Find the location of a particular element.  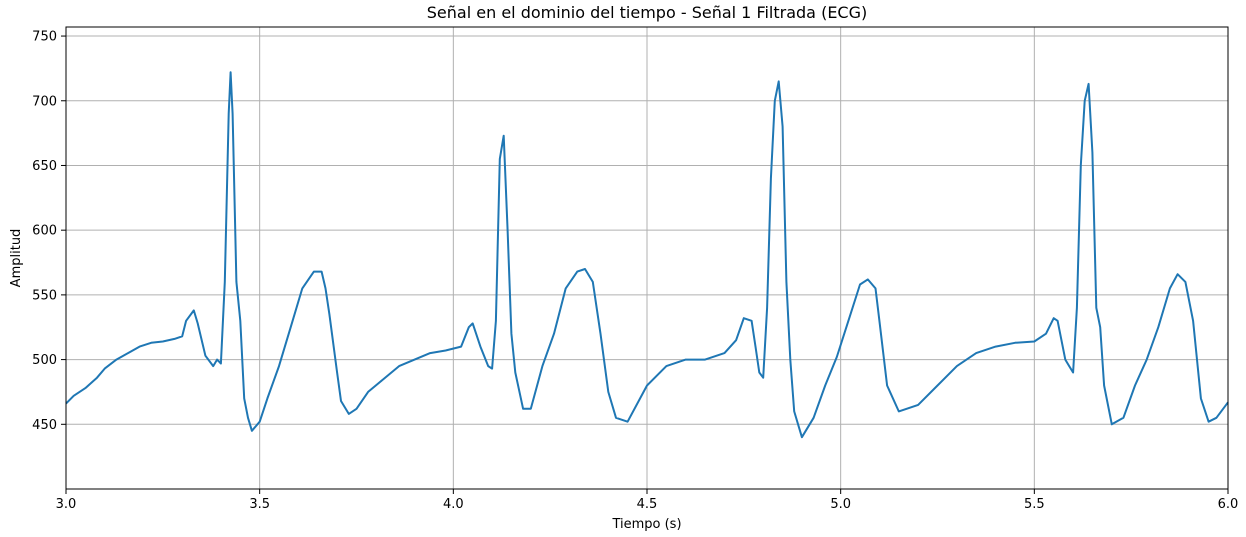

x-tick-label: 3.0 is located at coordinates (66, 504).